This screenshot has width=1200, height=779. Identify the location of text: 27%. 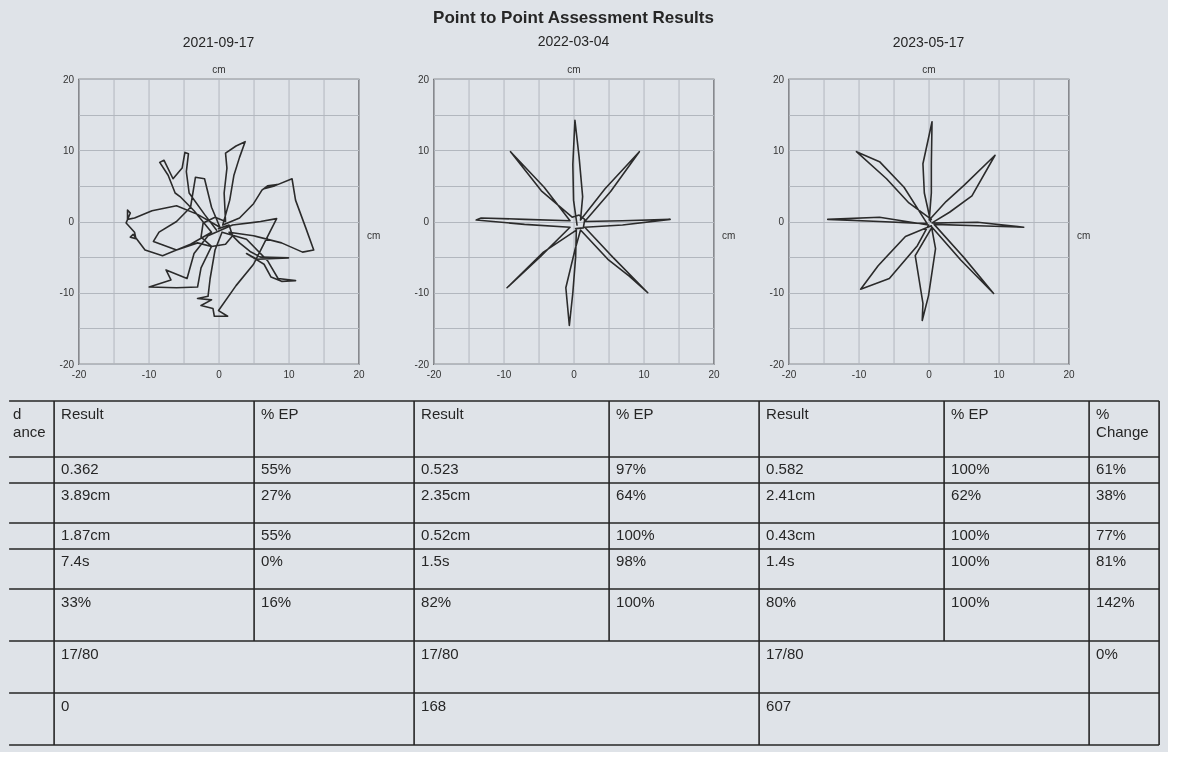
(276, 494).